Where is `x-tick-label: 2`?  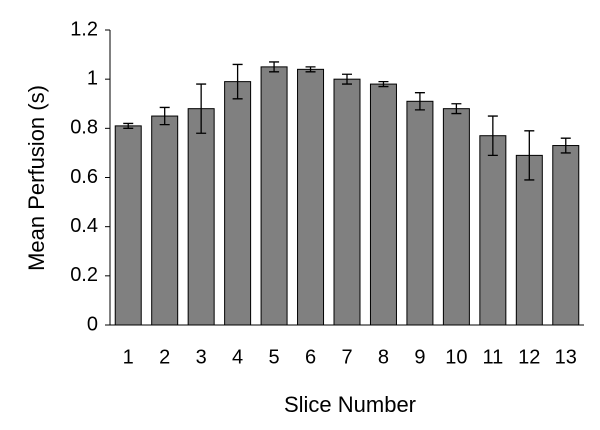
x-tick-label: 2 is located at coordinates (164, 357).